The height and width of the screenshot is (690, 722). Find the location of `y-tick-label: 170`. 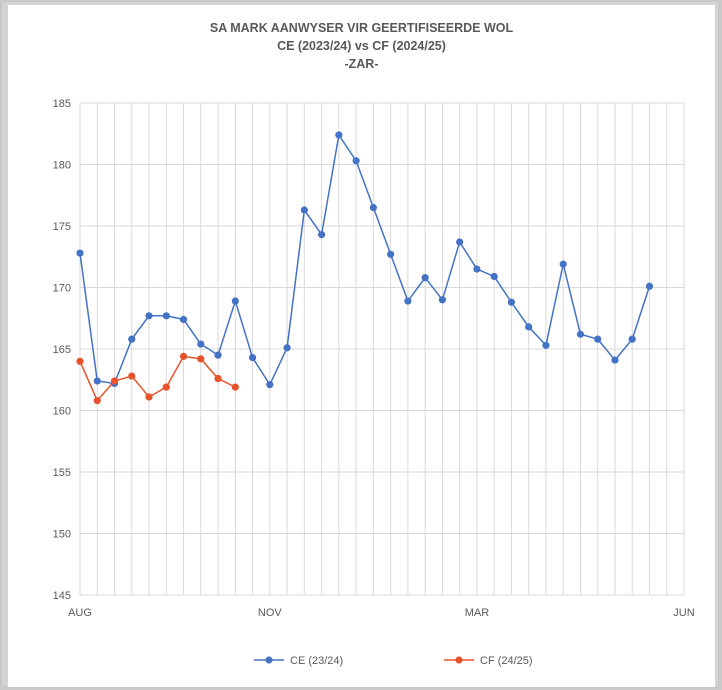

y-tick-label: 170 is located at coordinates (62, 289).